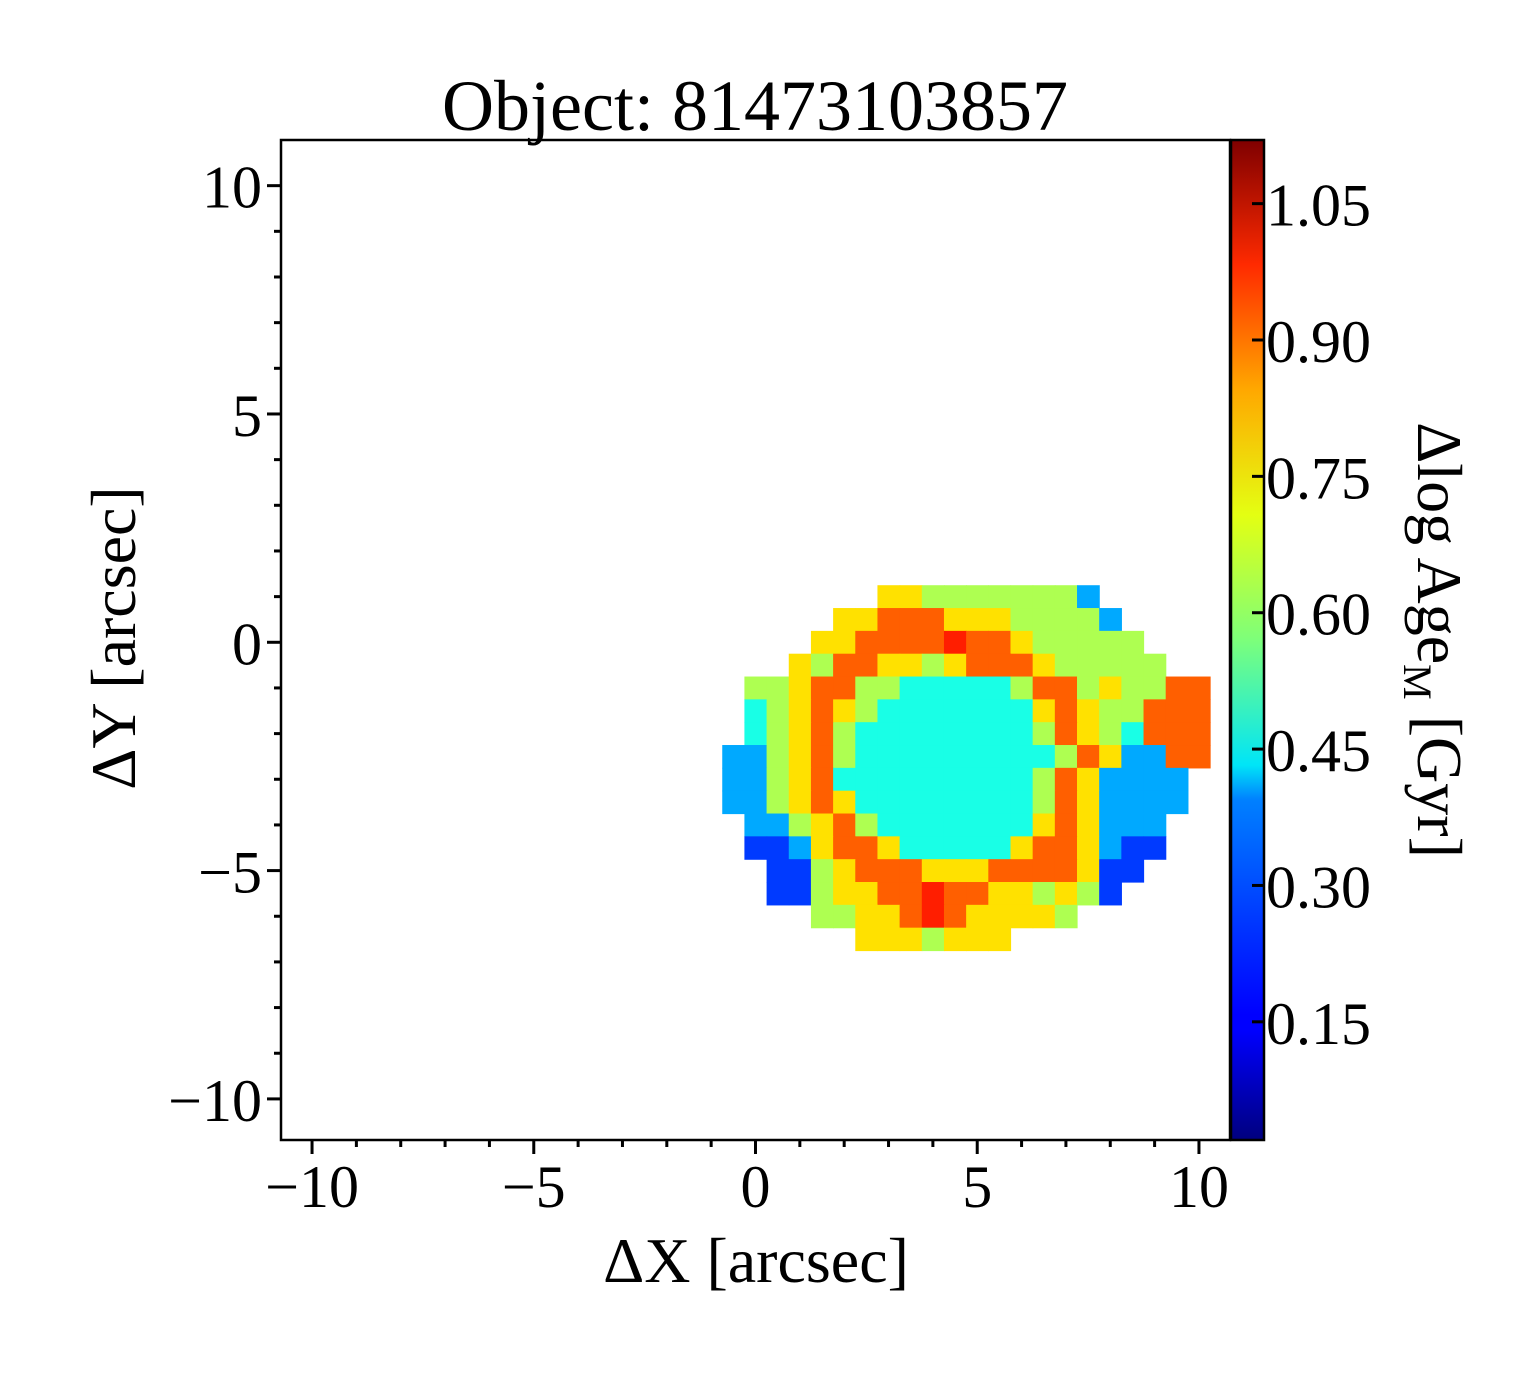 This screenshot has height=1380, width=1540. I want to click on x-axis-label: ΔX [arcsec], so click(756, 1260).